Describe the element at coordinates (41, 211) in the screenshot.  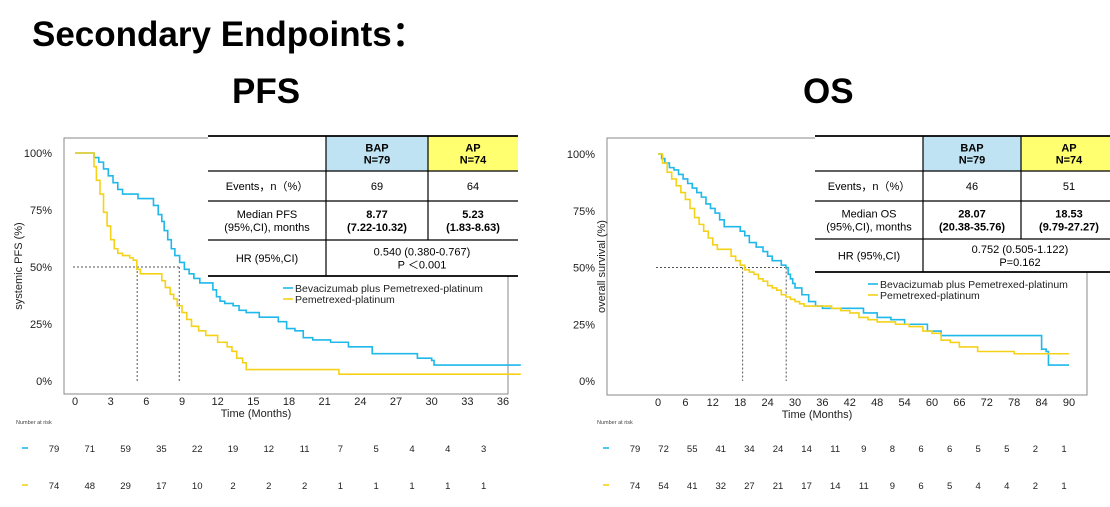
I see `pfs-ytick-label: 75%` at that location.